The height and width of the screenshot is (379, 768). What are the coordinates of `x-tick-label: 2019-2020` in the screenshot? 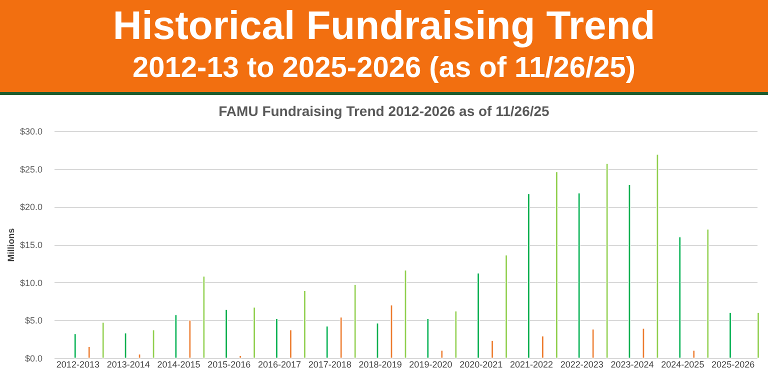 It's located at (430, 365).